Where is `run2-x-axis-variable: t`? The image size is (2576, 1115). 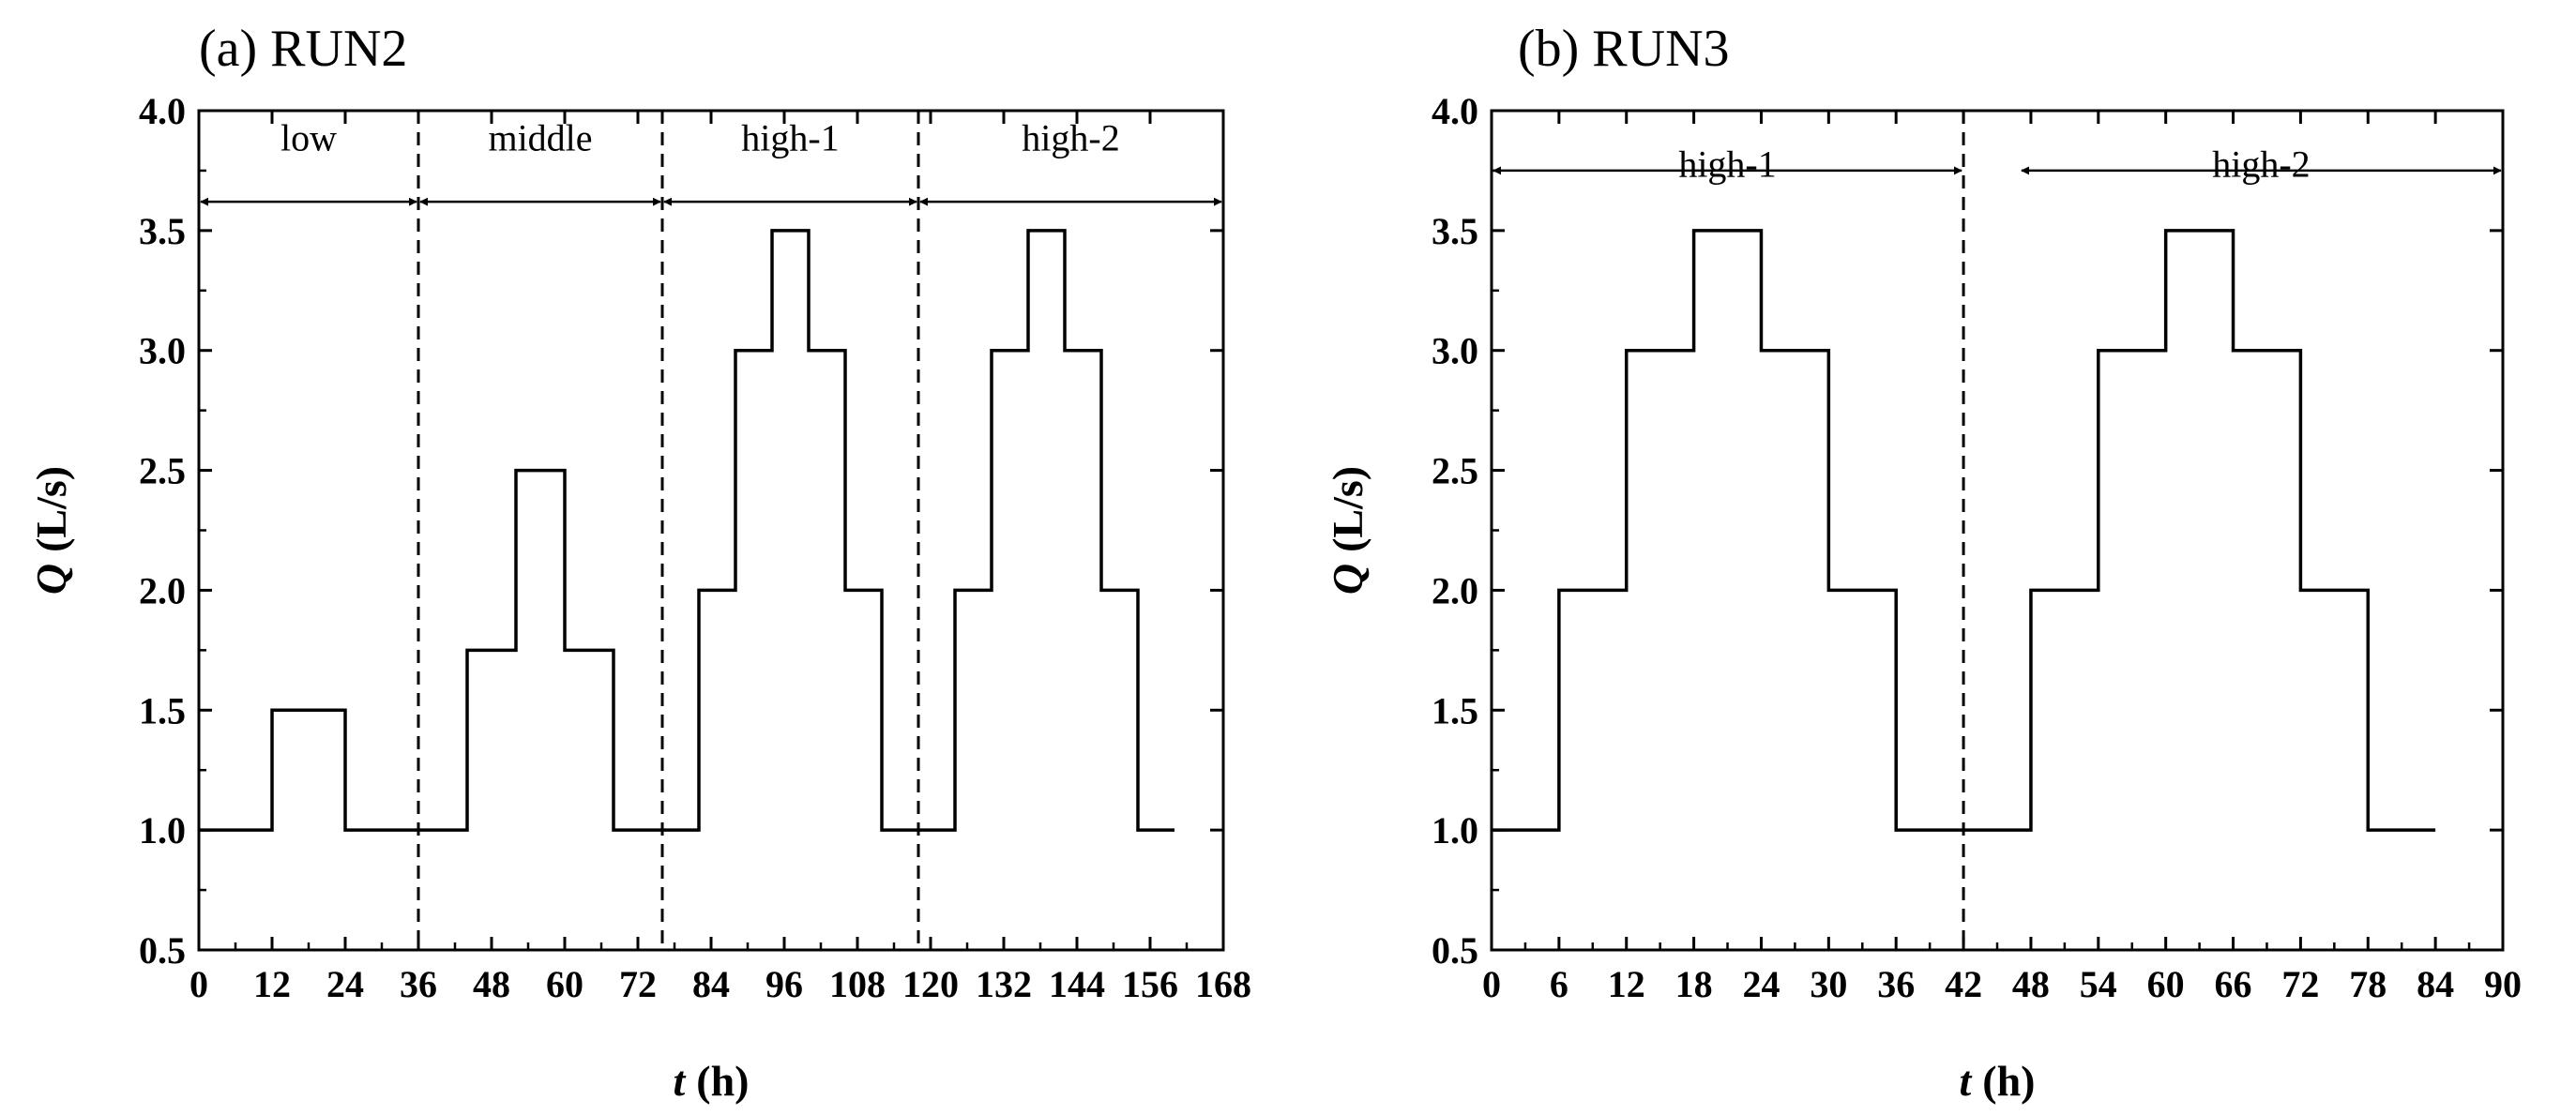
run2-x-axis-variable: t is located at coordinates (679, 1081).